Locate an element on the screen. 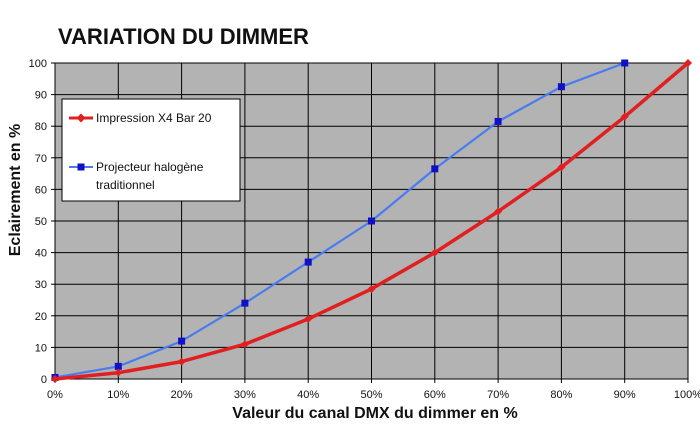  x-tick-label: 10% is located at coordinates (118, 395).